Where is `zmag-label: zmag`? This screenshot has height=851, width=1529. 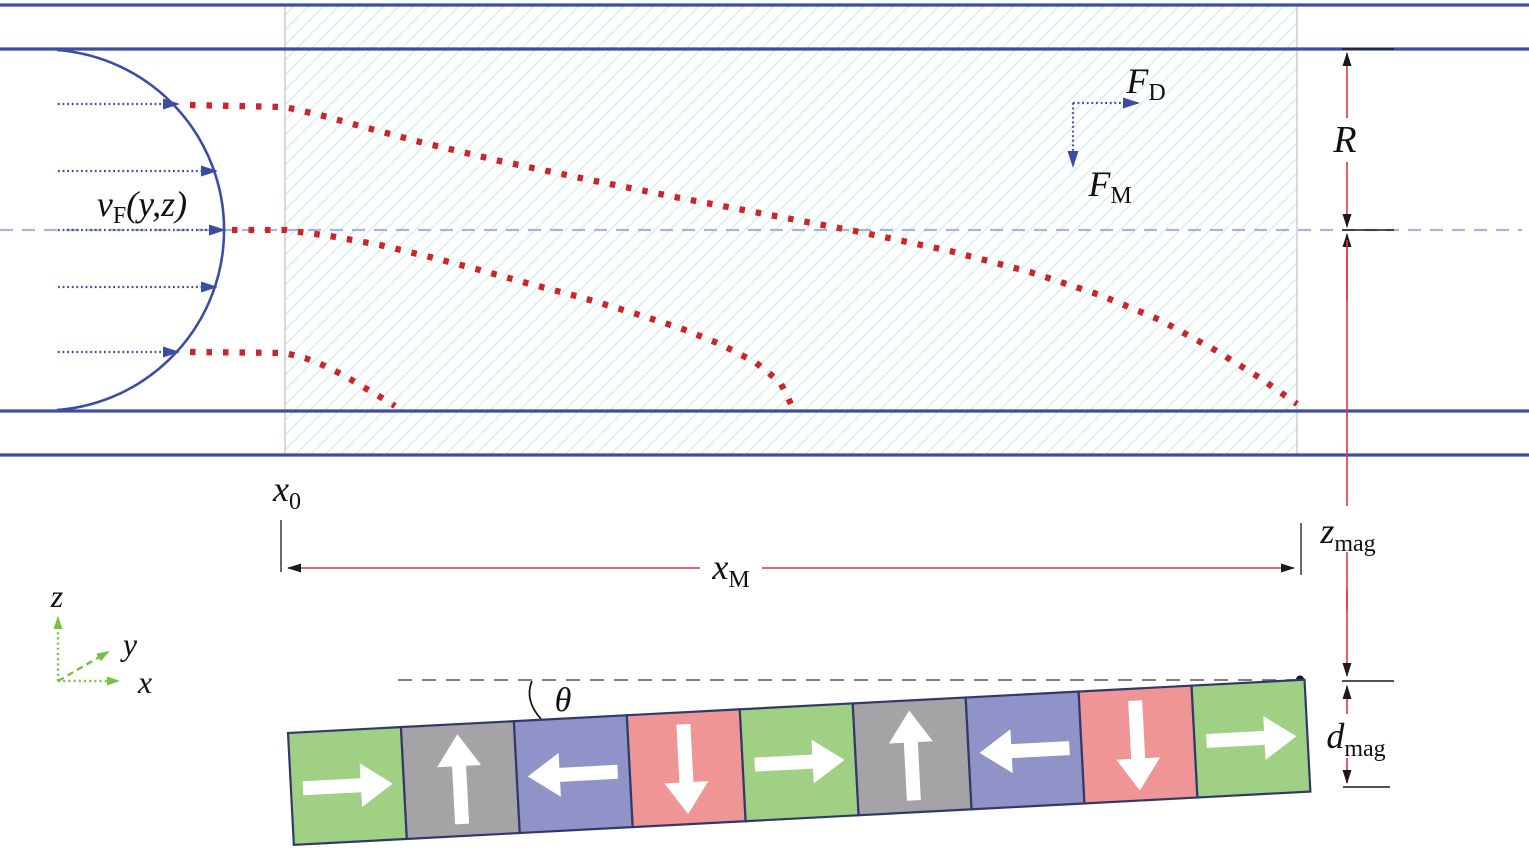 zmag-label: zmag is located at coordinates (1347, 534).